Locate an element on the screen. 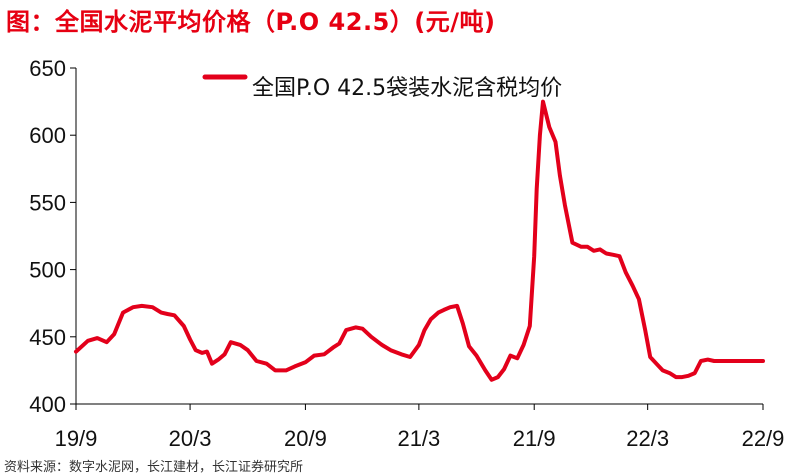 The height and width of the screenshot is (475, 792). y-tick-label: 500 is located at coordinates (47, 270).